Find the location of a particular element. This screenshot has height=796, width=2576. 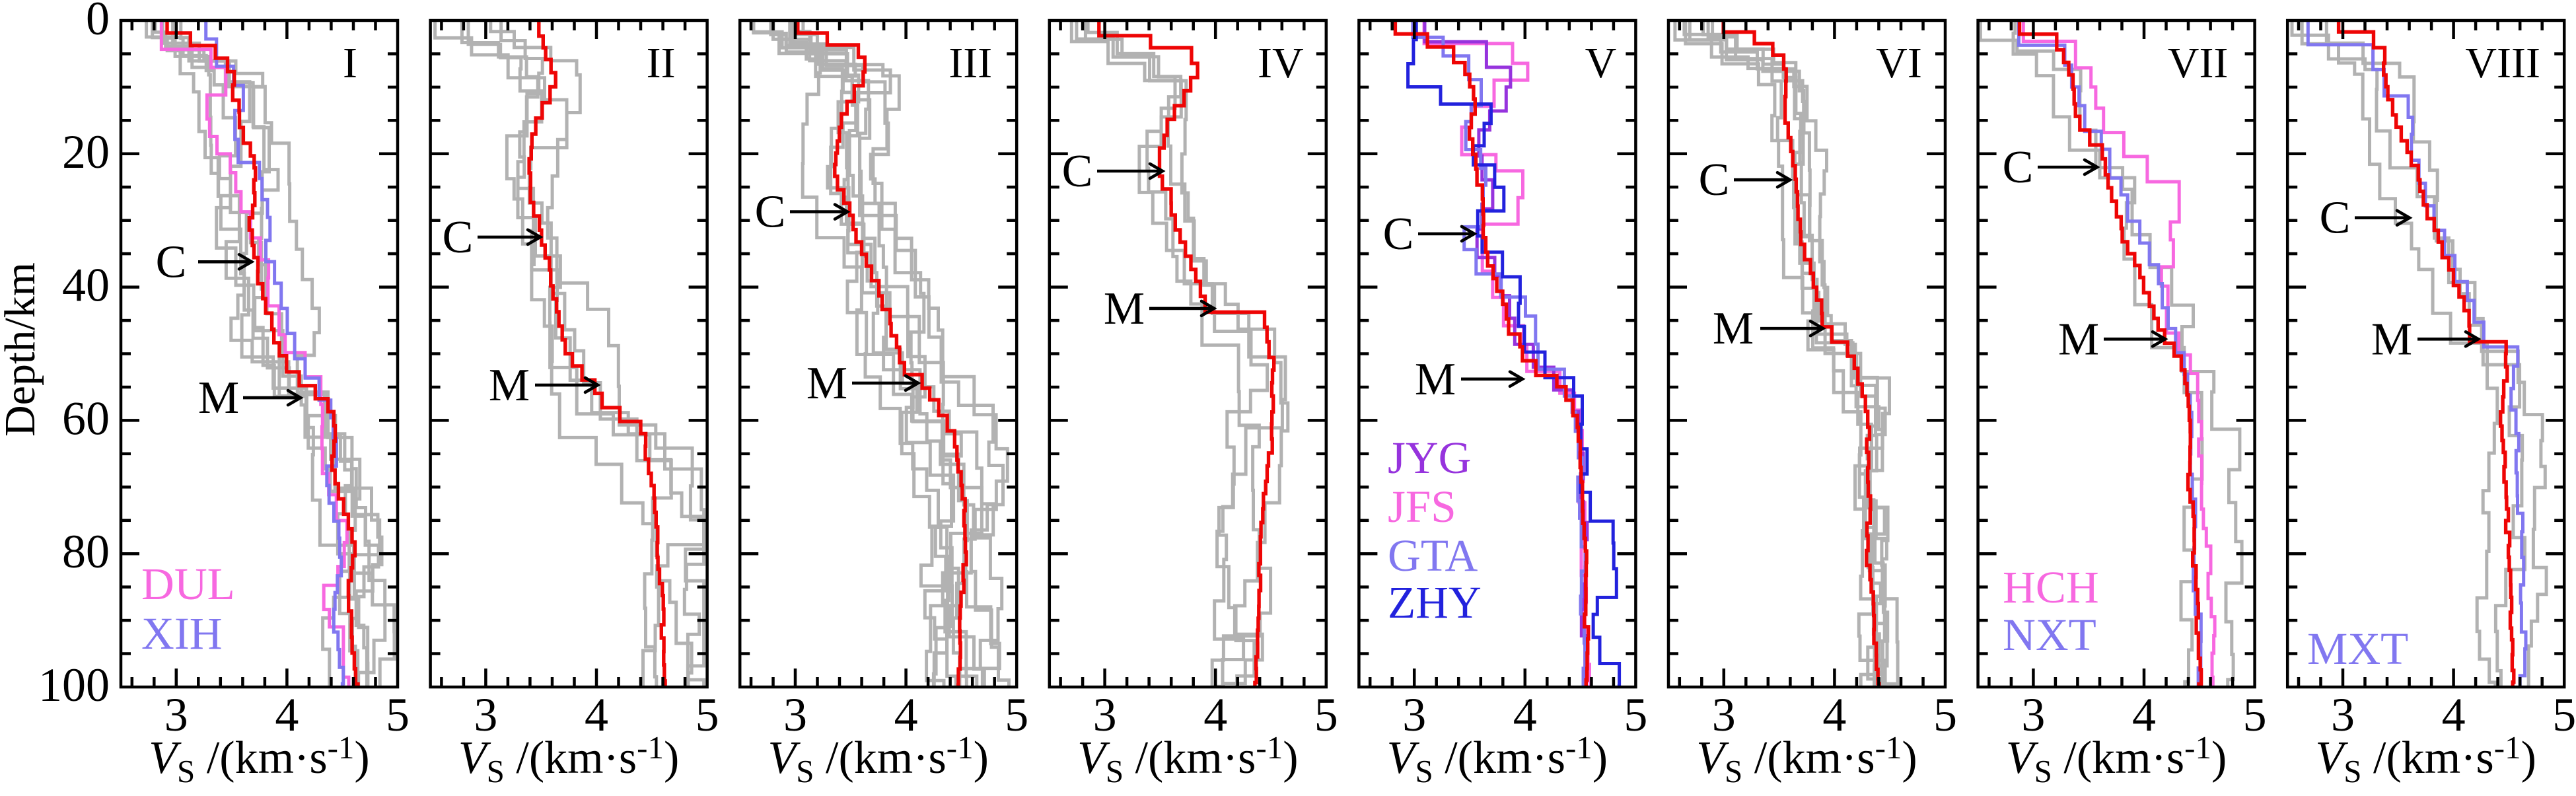

svg-text: V is located at coordinates (1601, 63).